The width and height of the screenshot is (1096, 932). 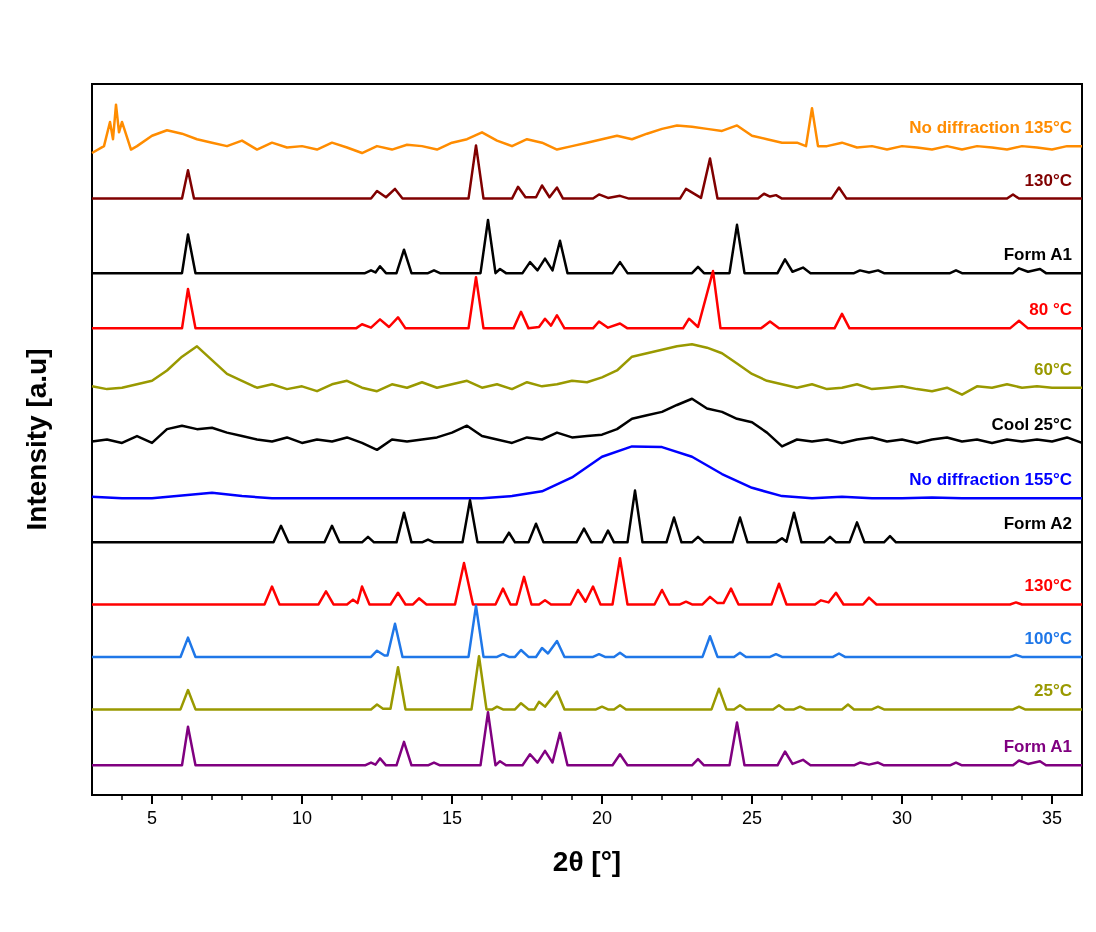 I want to click on series-label: 100°C, so click(x=1048, y=638).